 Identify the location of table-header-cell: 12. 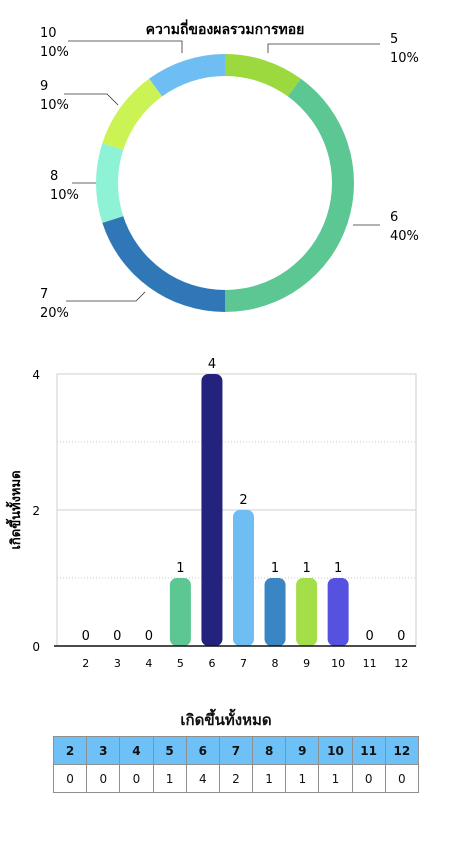
(402, 750).